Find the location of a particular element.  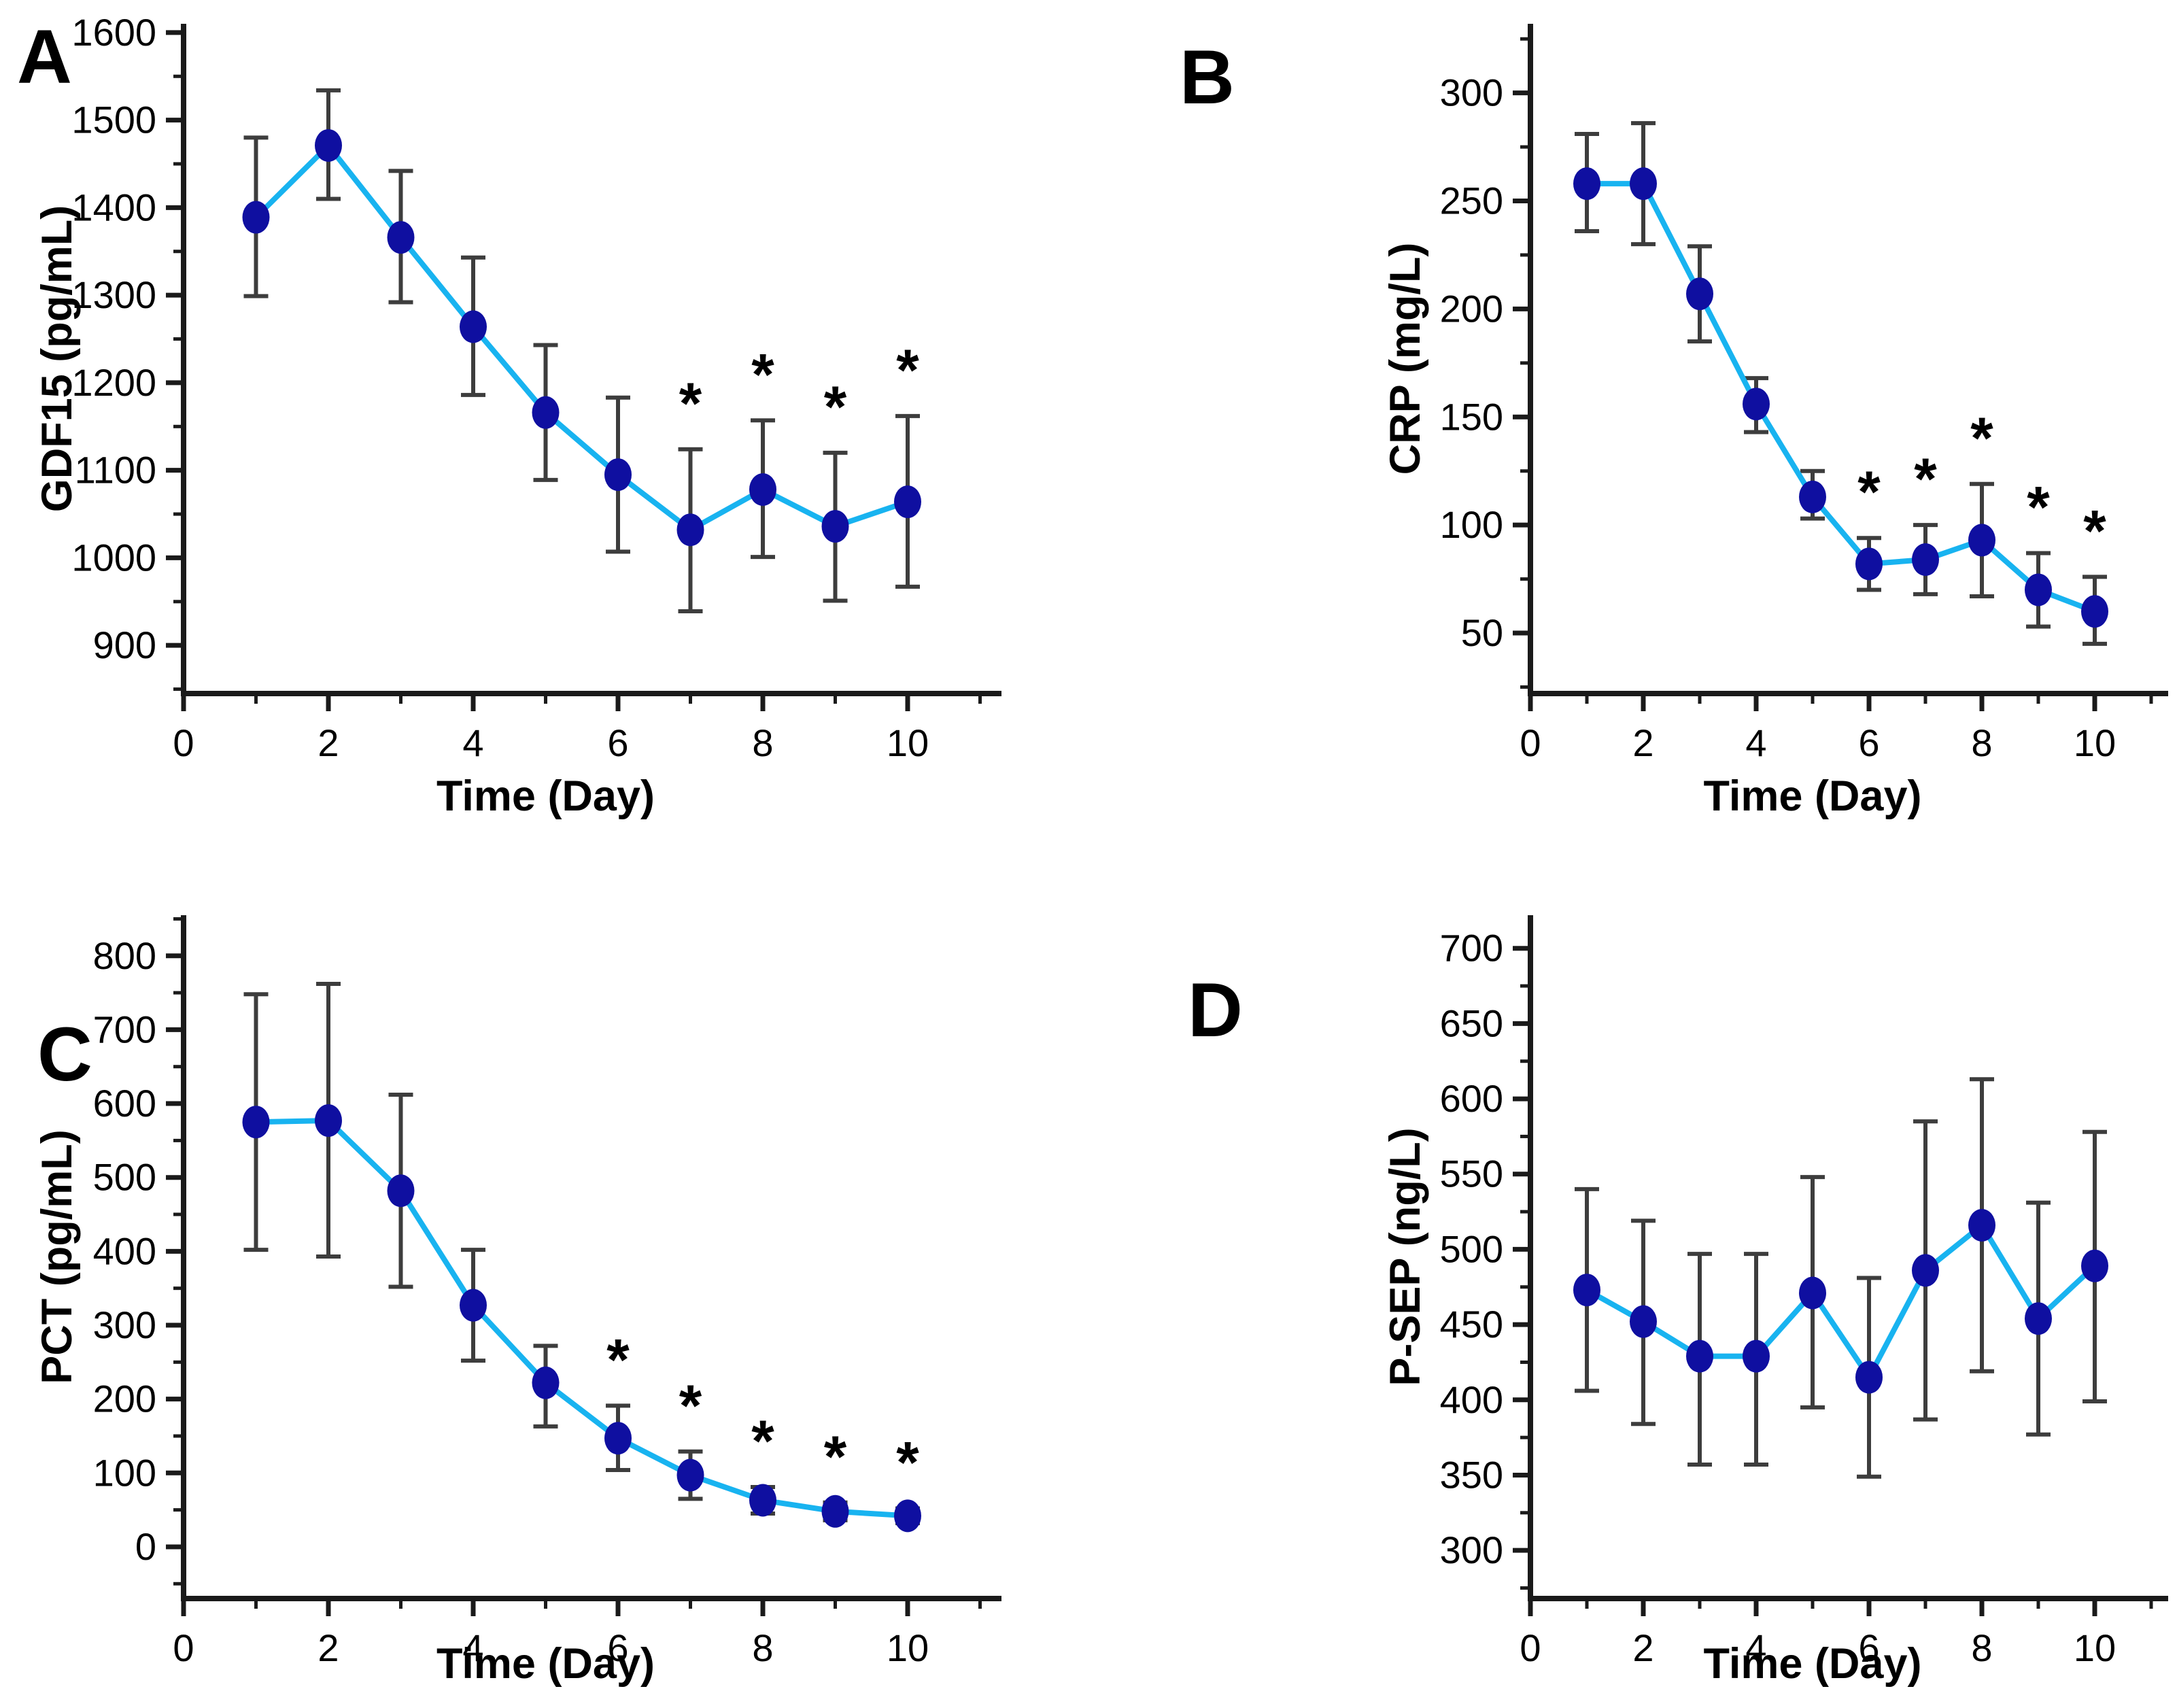

y-axis-ticks: 0 100 200 300 400 500 600 700 800 is located at coordinates (138, 1252).